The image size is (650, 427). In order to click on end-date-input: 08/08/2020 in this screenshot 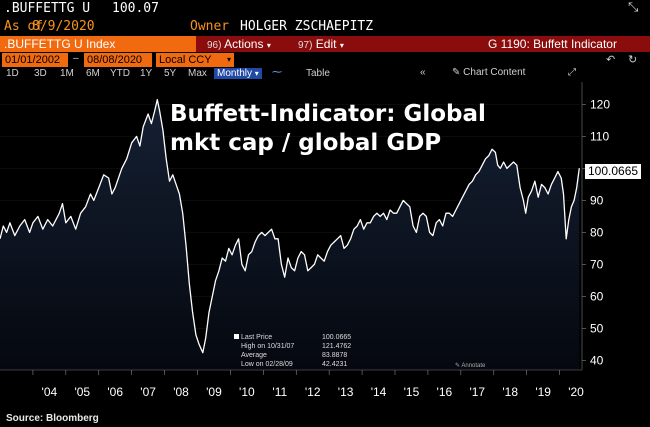, I will do `click(118, 60)`.